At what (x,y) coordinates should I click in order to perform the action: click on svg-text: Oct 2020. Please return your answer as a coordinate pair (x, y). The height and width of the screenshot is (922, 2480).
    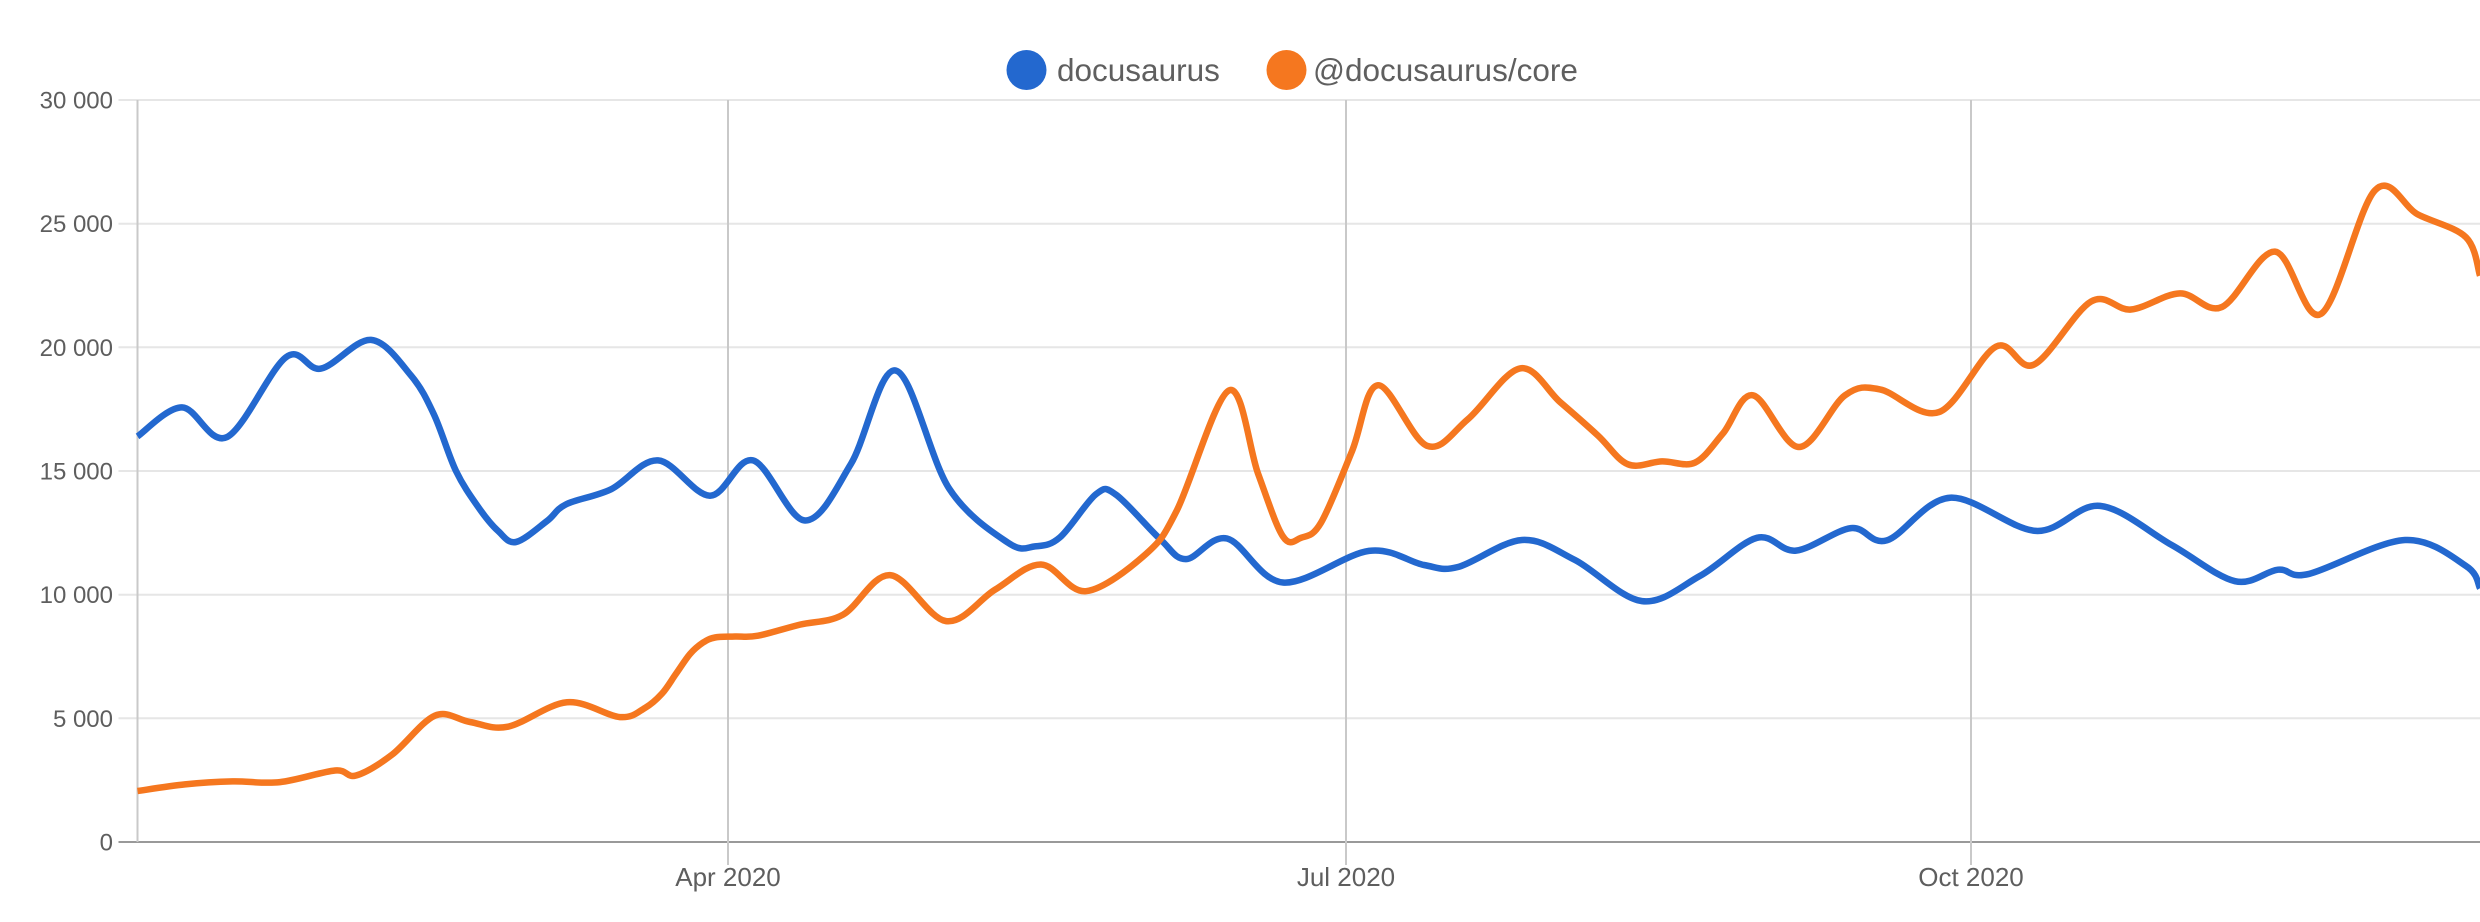
    Looking at the image, I should click on (1971, 877).